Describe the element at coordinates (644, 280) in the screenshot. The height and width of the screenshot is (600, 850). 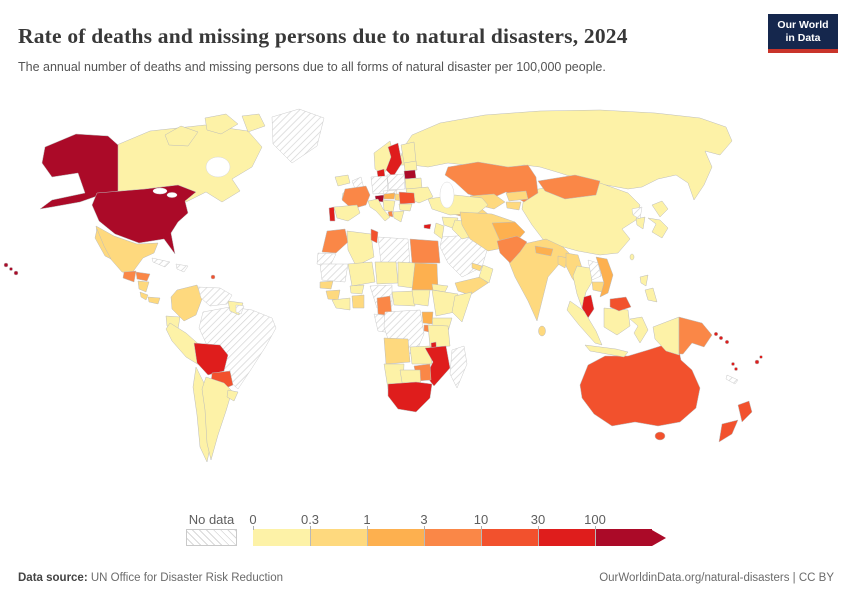
I see `country-philippines-luzon` at that location.